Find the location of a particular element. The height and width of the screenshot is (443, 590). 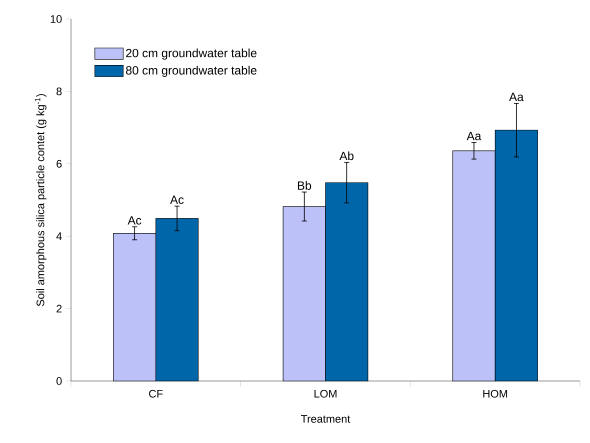

x-axis-title: Treatment is located at coordinates (325, 419).